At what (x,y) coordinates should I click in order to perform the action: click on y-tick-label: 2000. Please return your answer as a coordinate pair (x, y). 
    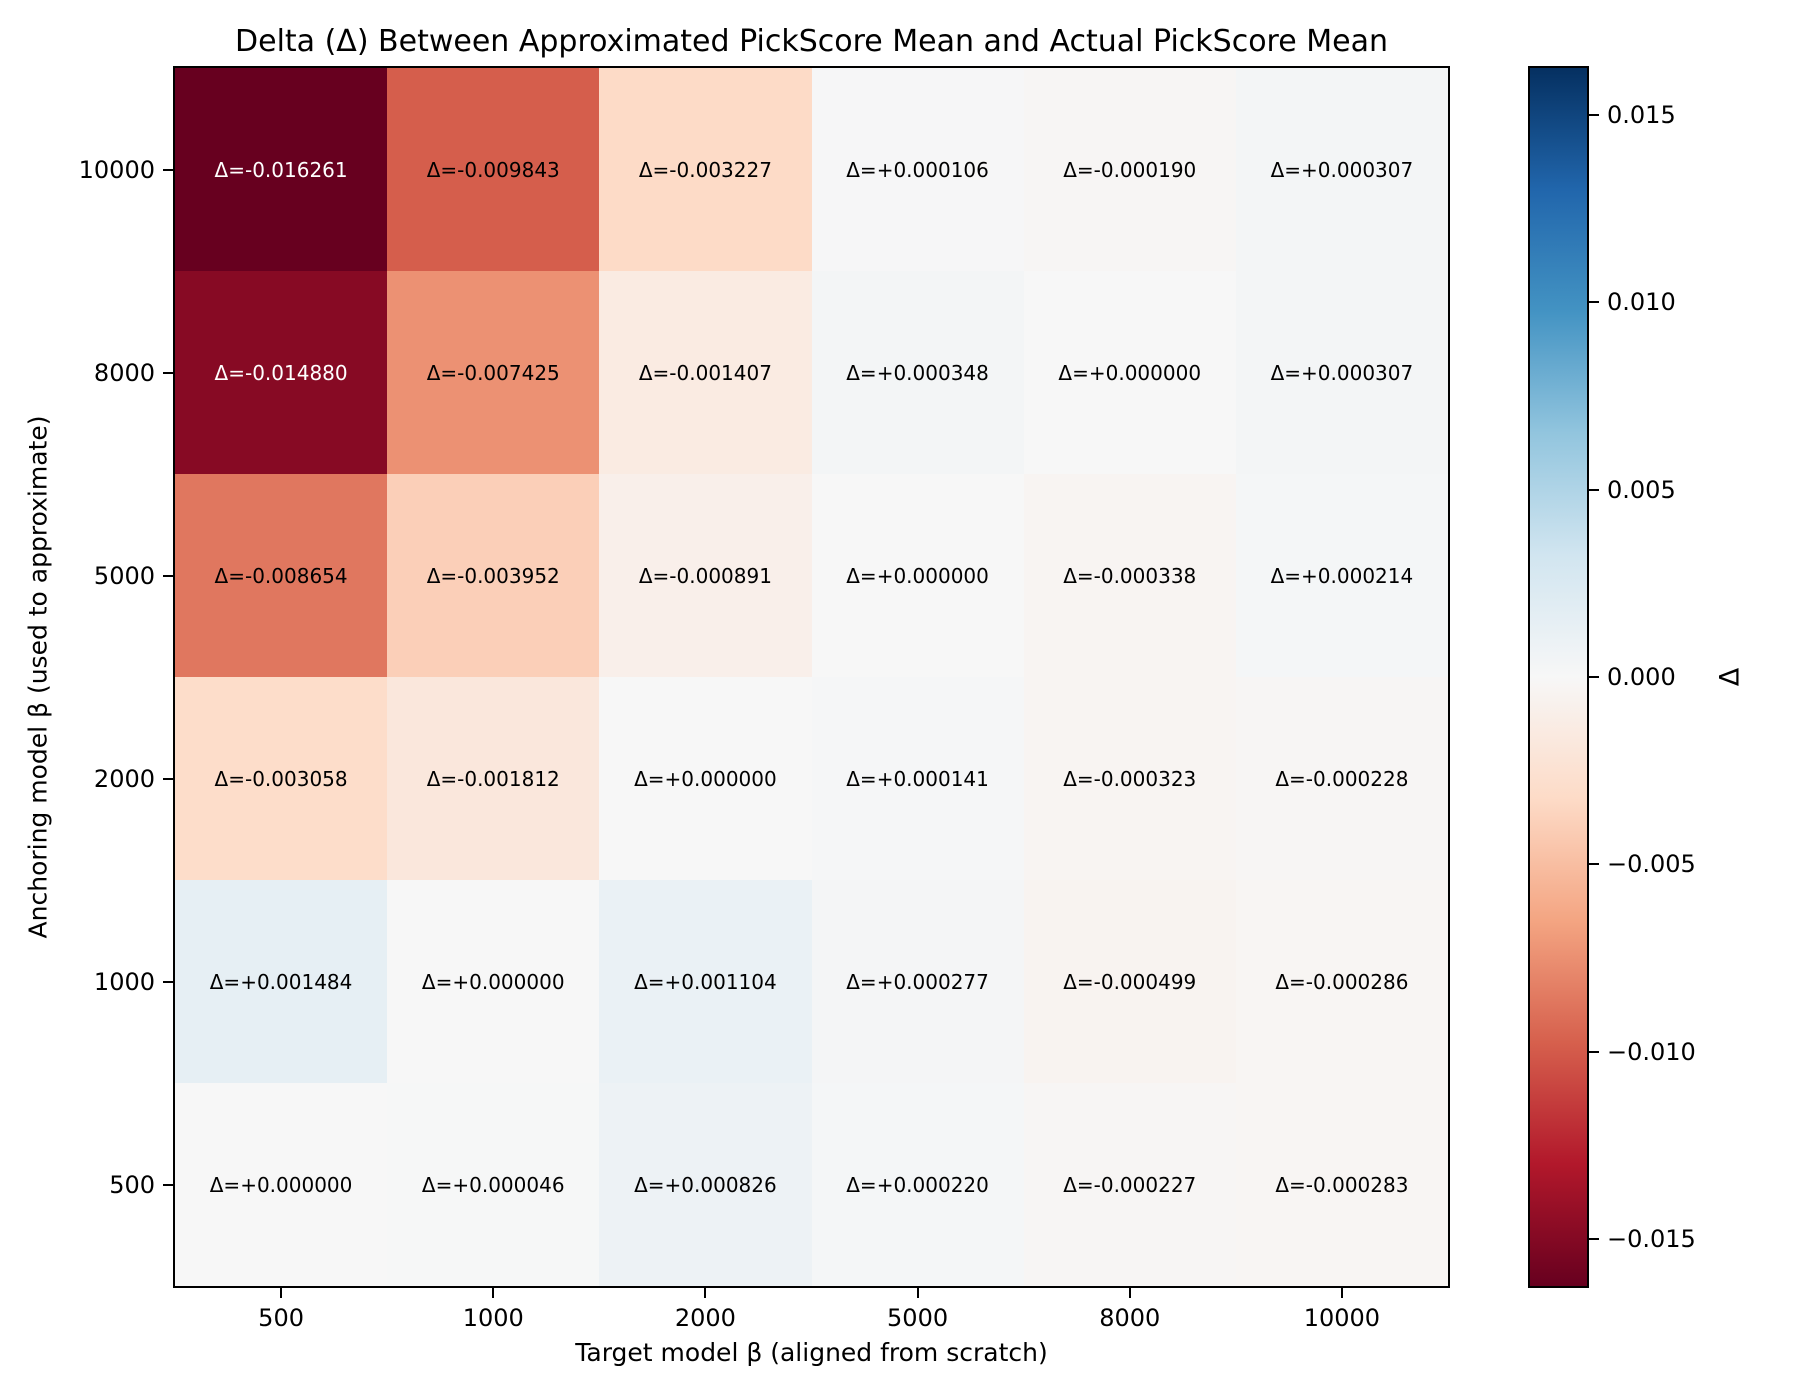
    Looking at the image, I should click on (124, 778).